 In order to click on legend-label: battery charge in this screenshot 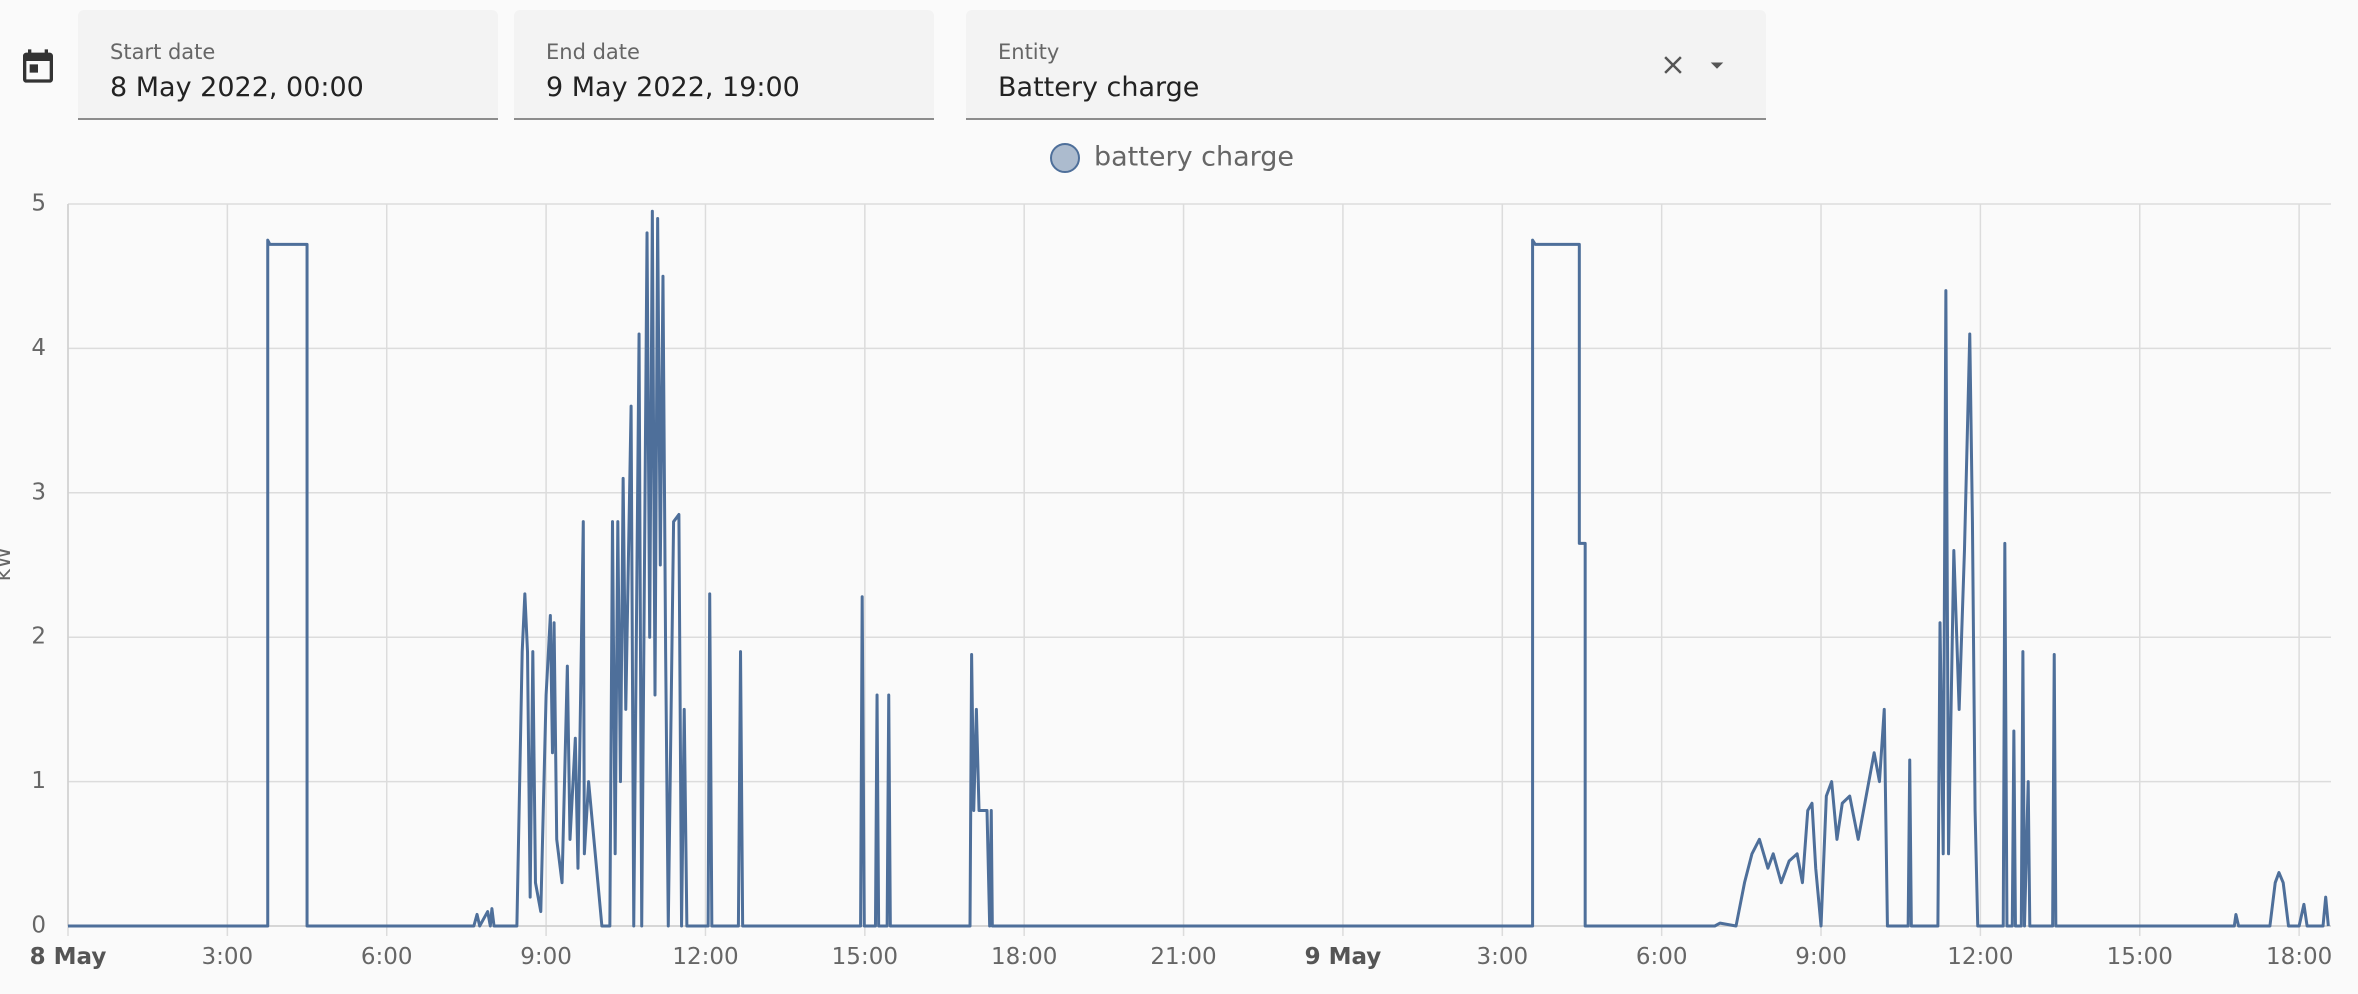, I will do `click(1194, 157)`.